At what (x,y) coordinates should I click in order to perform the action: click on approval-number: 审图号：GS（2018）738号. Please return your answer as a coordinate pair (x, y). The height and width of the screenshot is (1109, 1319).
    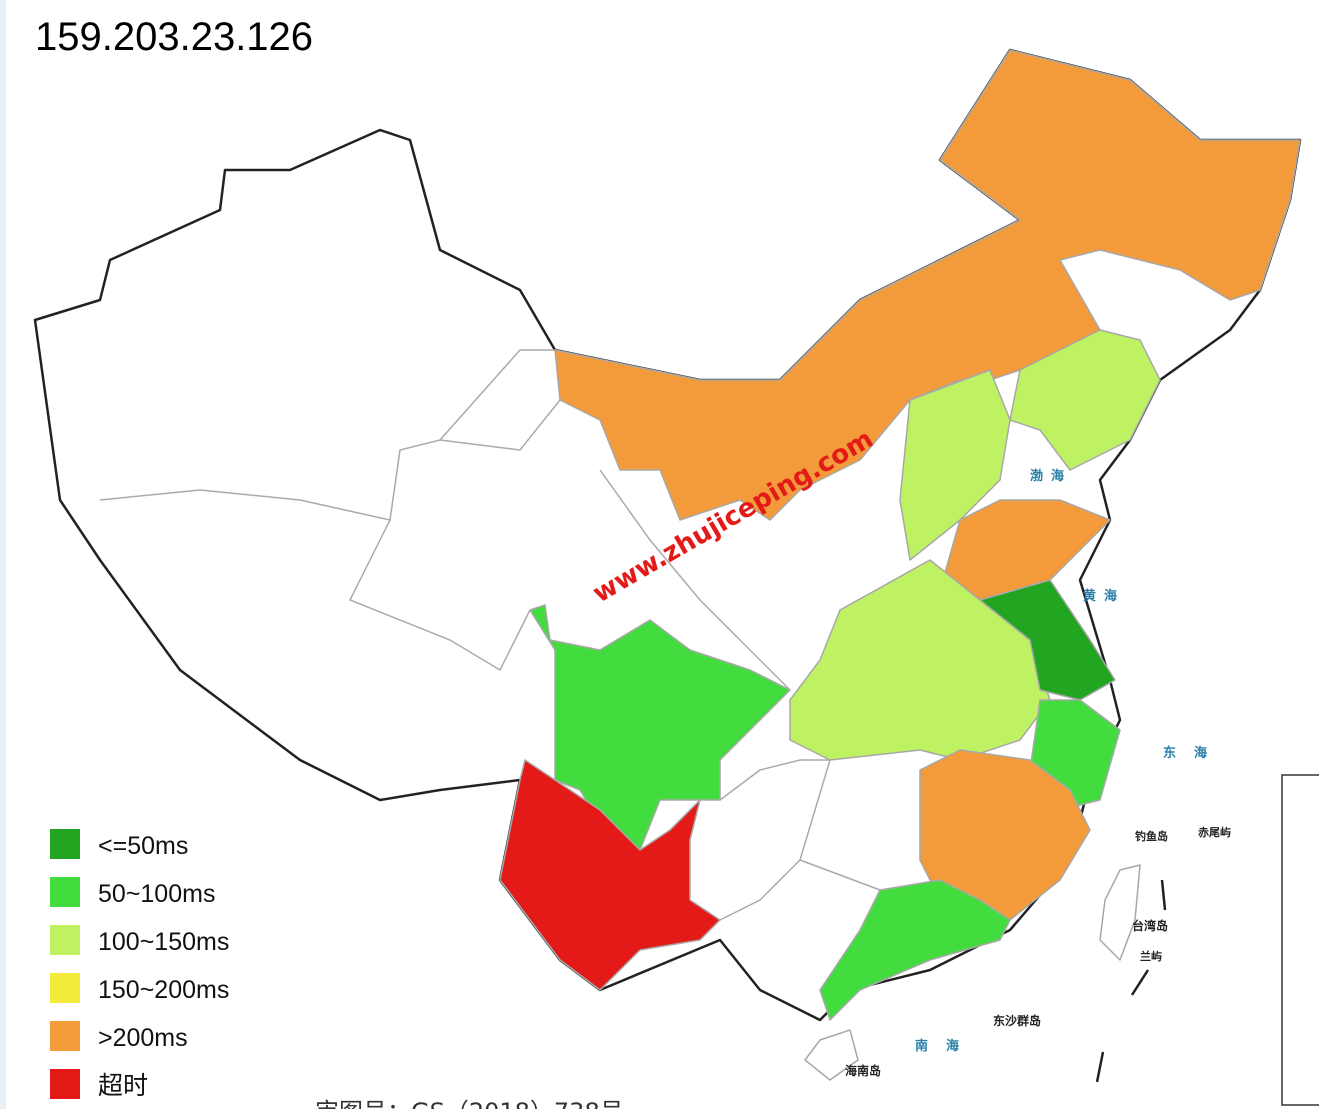
    Looking at the image, I should click on (469, 1103).